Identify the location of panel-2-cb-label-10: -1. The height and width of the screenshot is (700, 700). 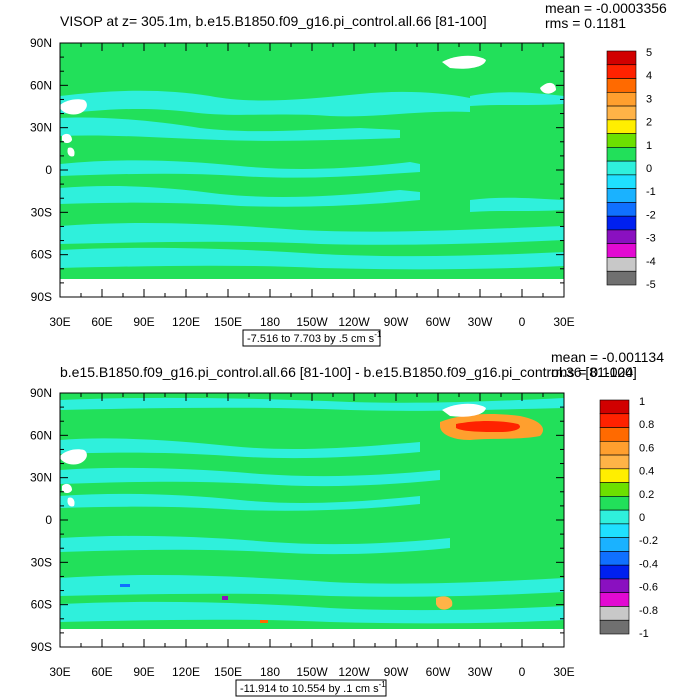
(644, 634).